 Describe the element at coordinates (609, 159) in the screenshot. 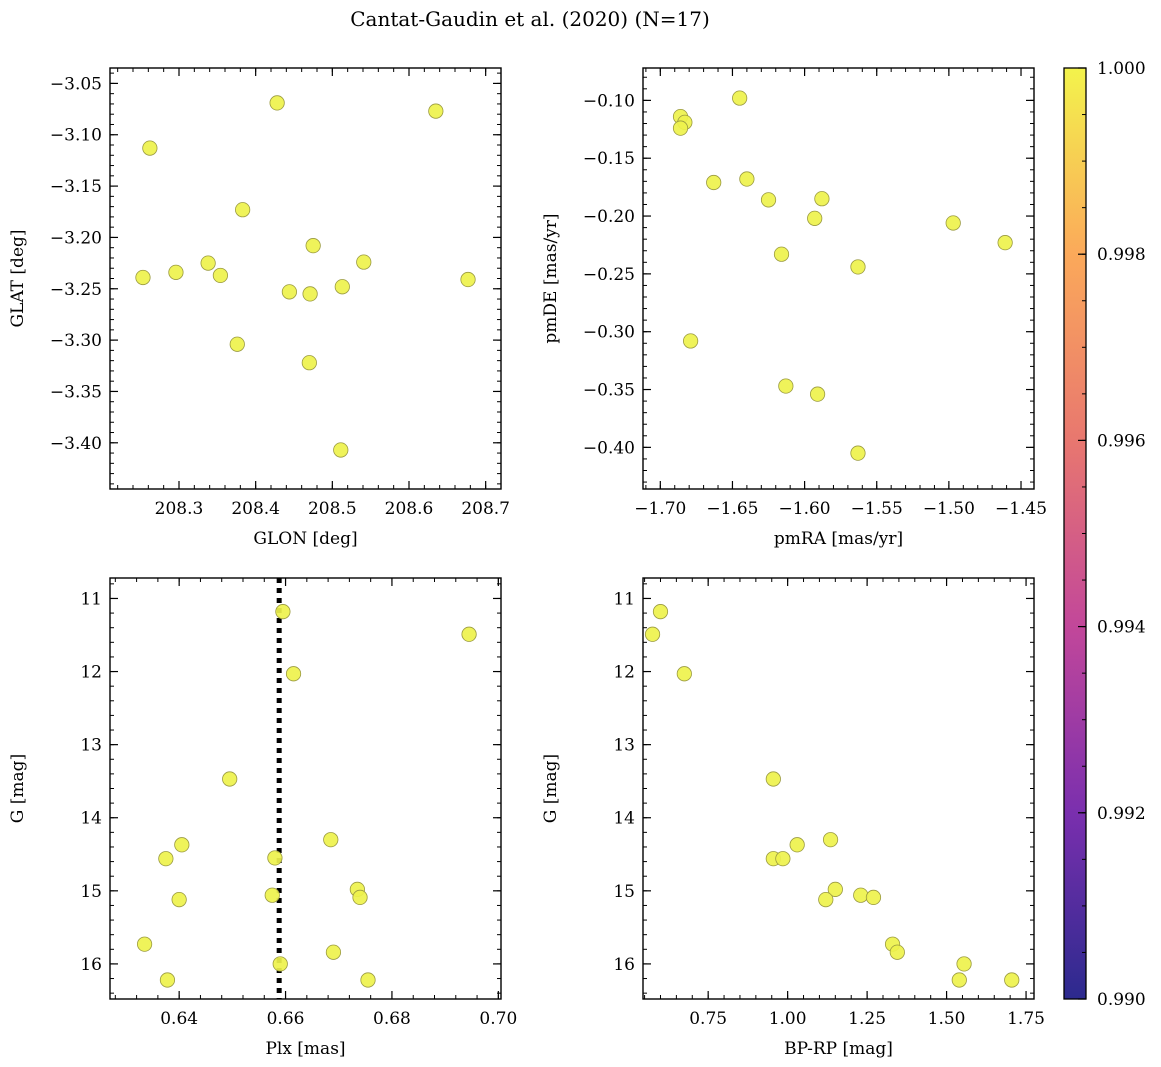

I see `y-tick-label: −0.15` at that location.